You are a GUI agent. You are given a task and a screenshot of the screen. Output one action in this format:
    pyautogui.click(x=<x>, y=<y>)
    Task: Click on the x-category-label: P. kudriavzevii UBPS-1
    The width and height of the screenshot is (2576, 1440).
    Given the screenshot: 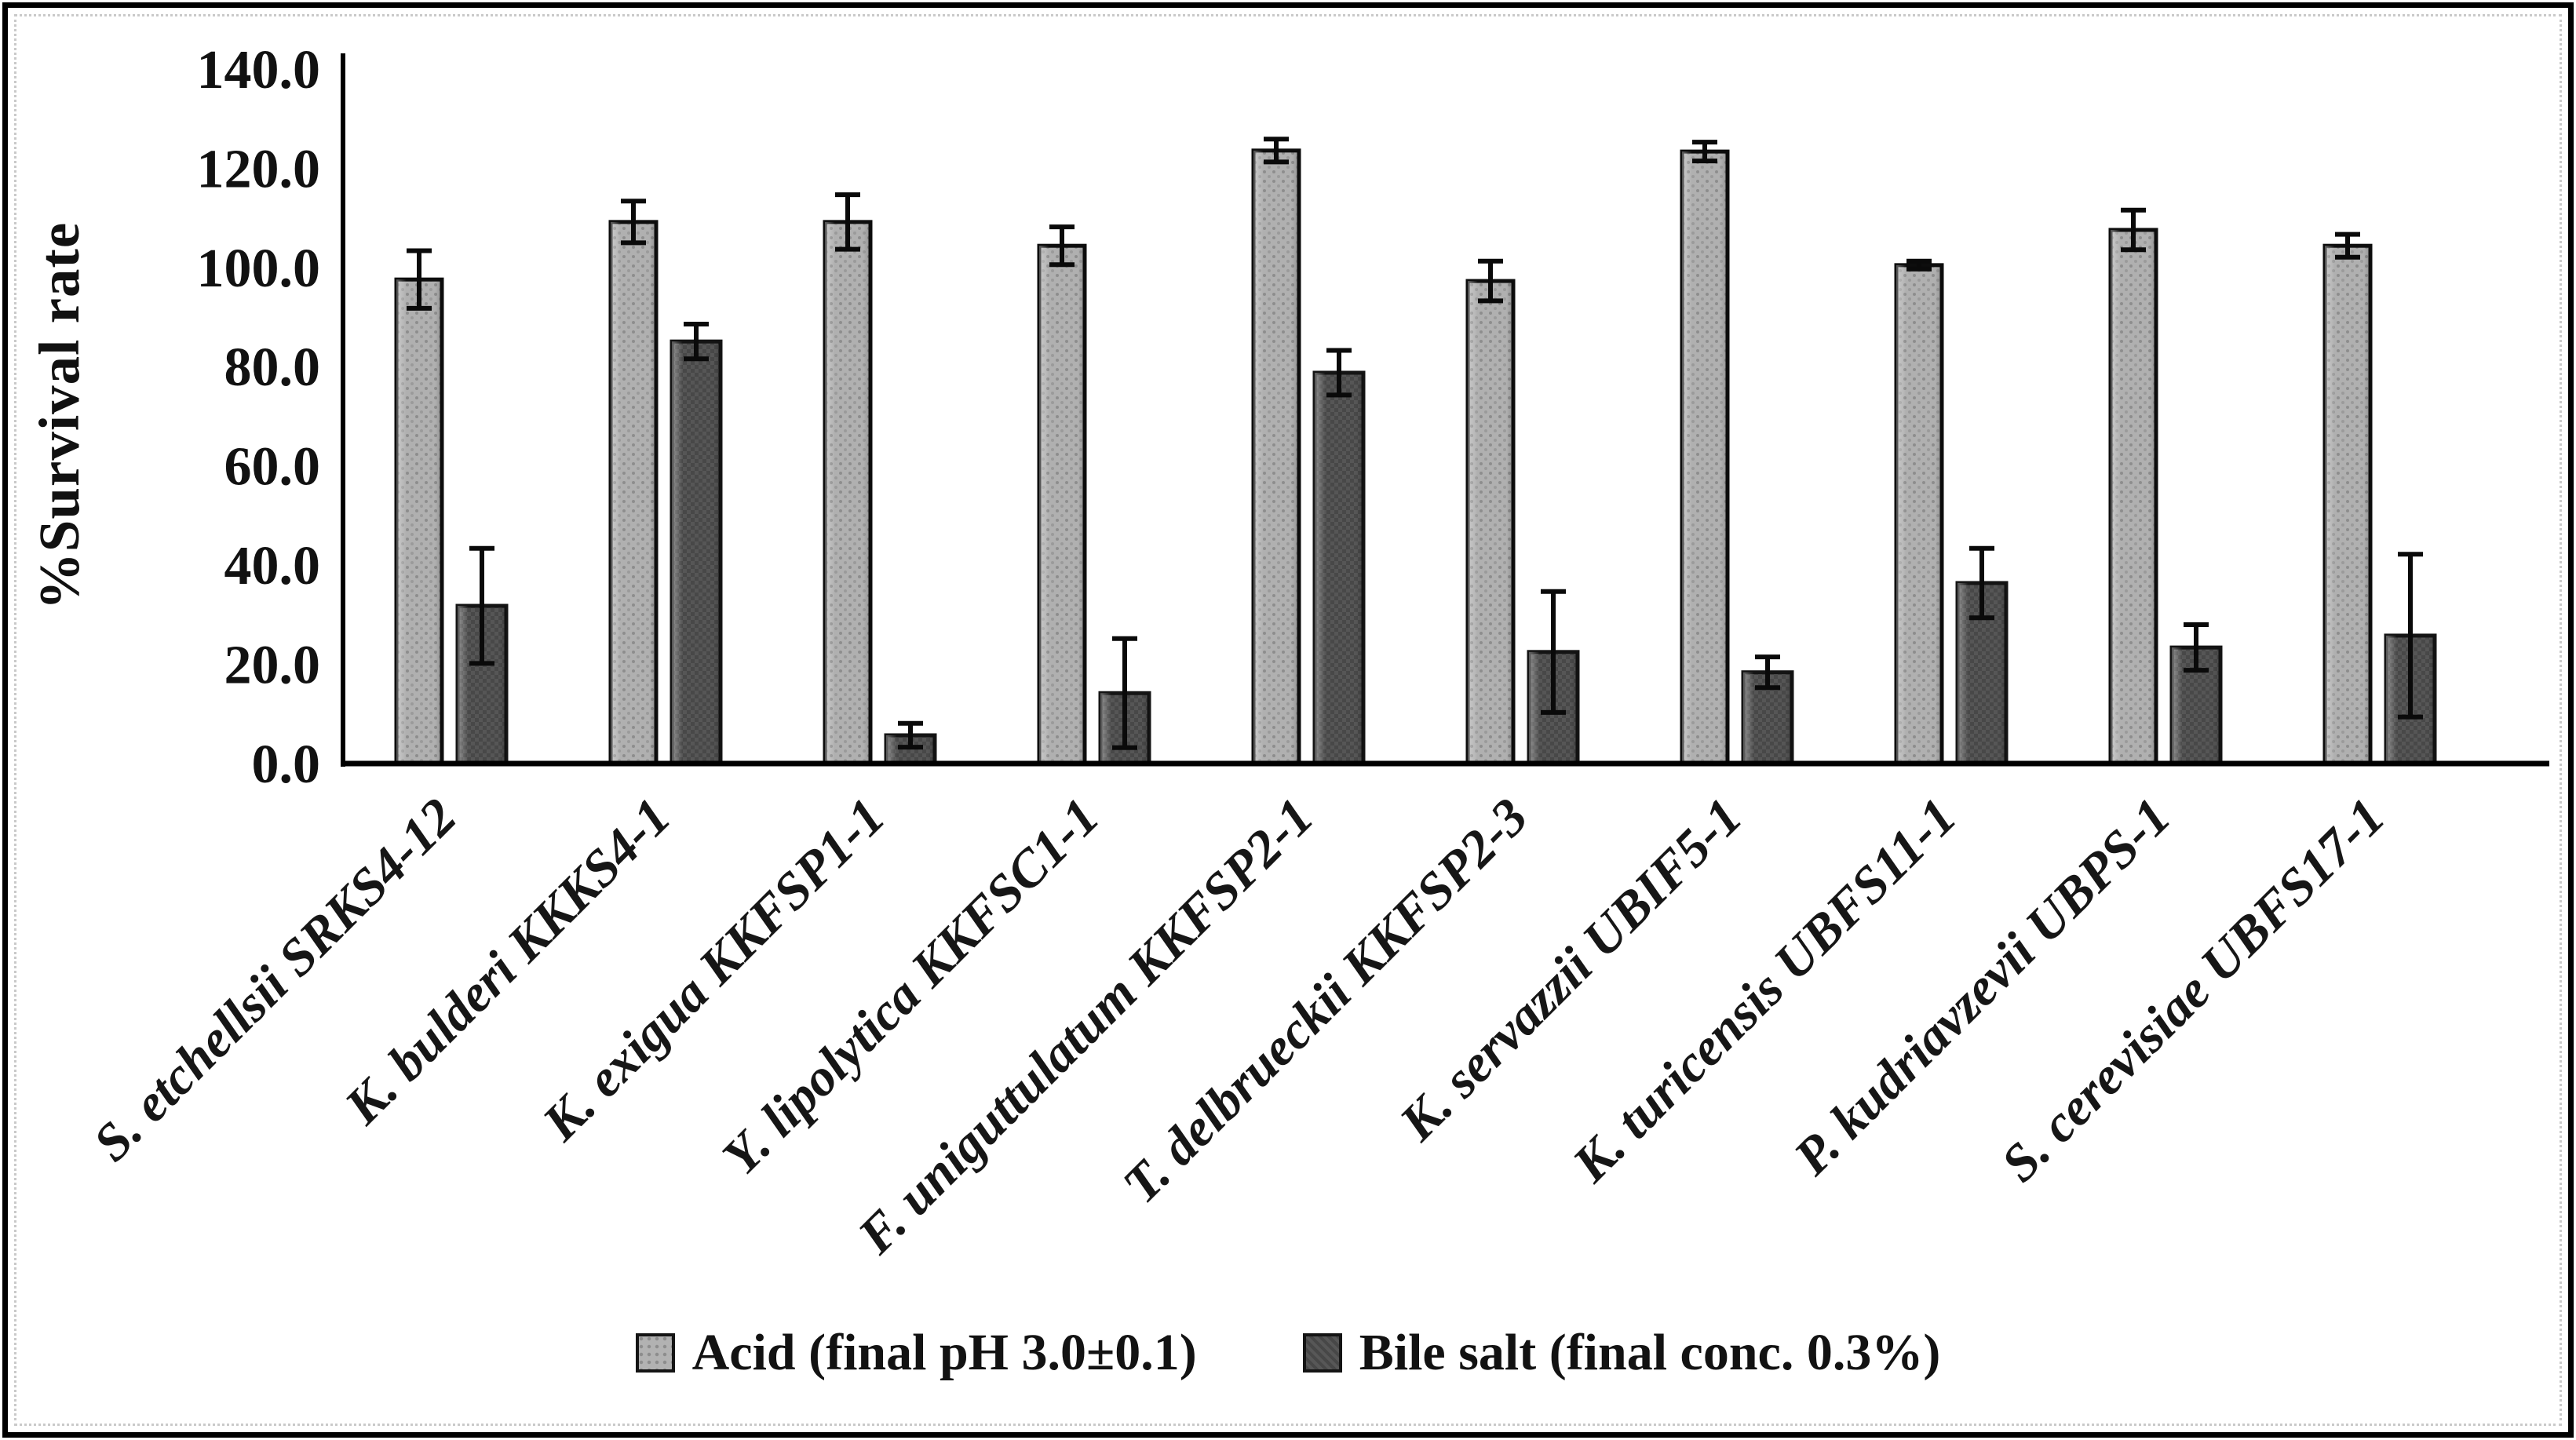 What is the action you would take?
    pyautogui.click(x=1982, y=987)
    